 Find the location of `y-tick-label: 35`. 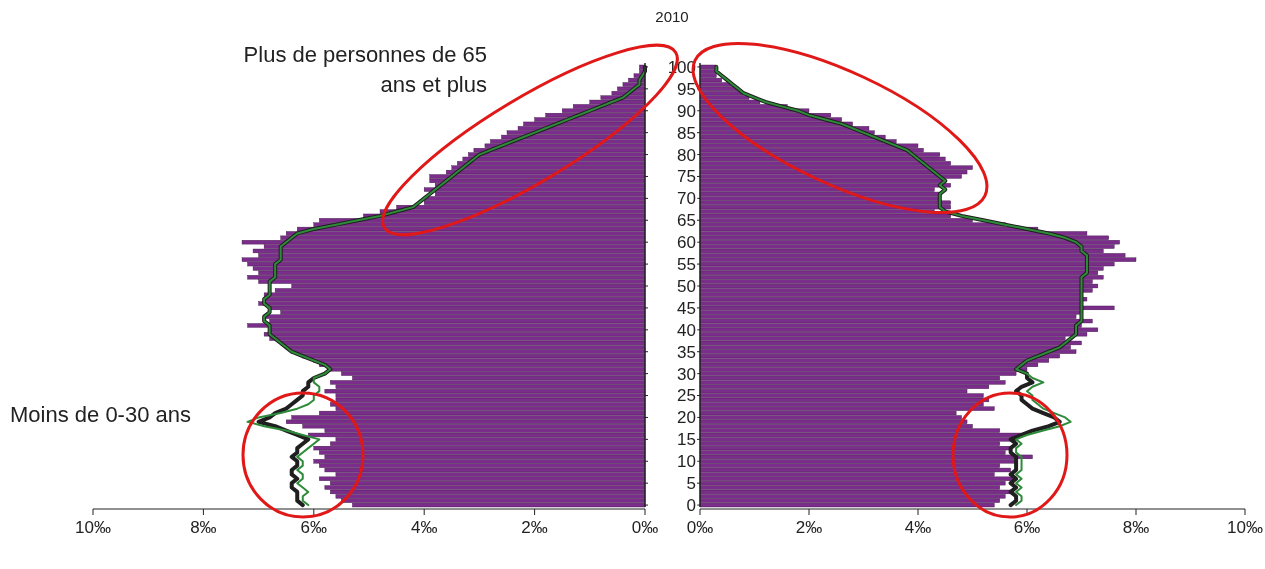

y-tick-label: 35 is located at coordinates (686, 352).